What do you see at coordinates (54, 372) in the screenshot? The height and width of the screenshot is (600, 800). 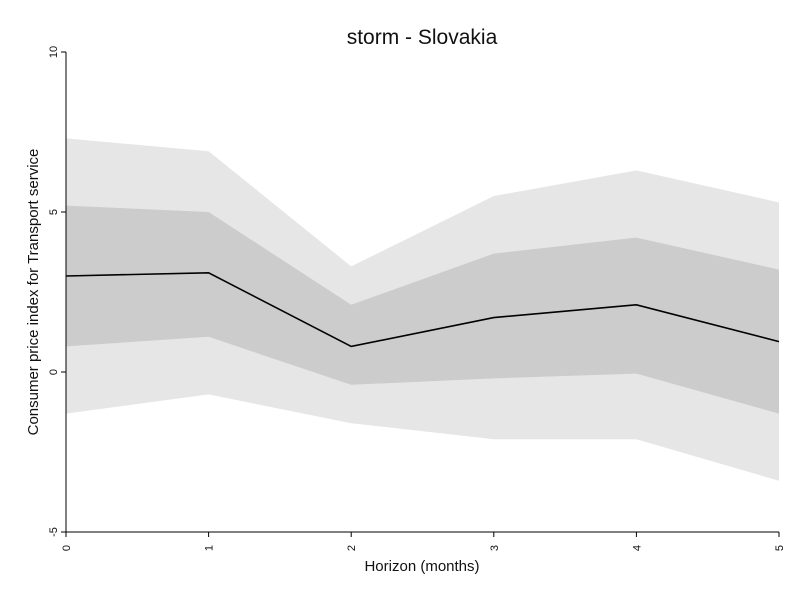 I see `y-tick-label: 0` at bounding box center [54, 372].